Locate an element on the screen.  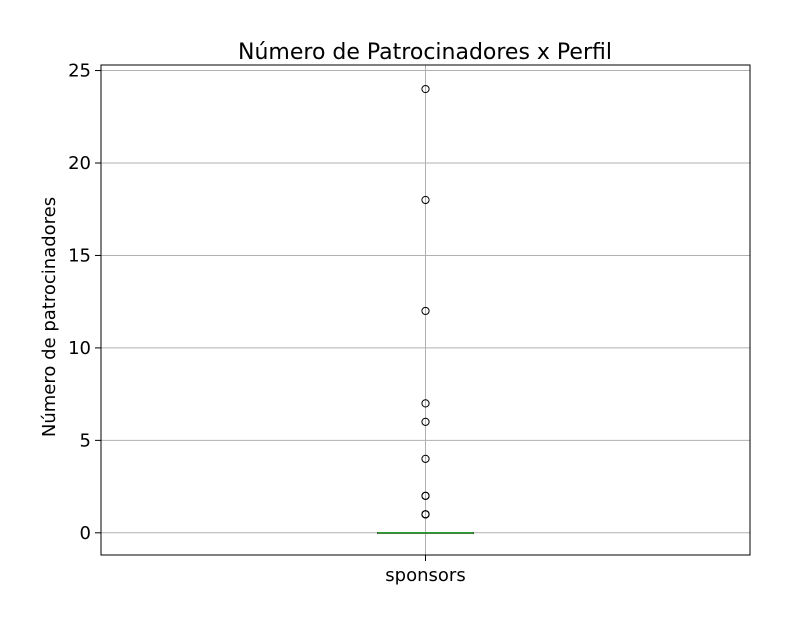
y-tick-label: 20 is located at coordinates (79, 163).